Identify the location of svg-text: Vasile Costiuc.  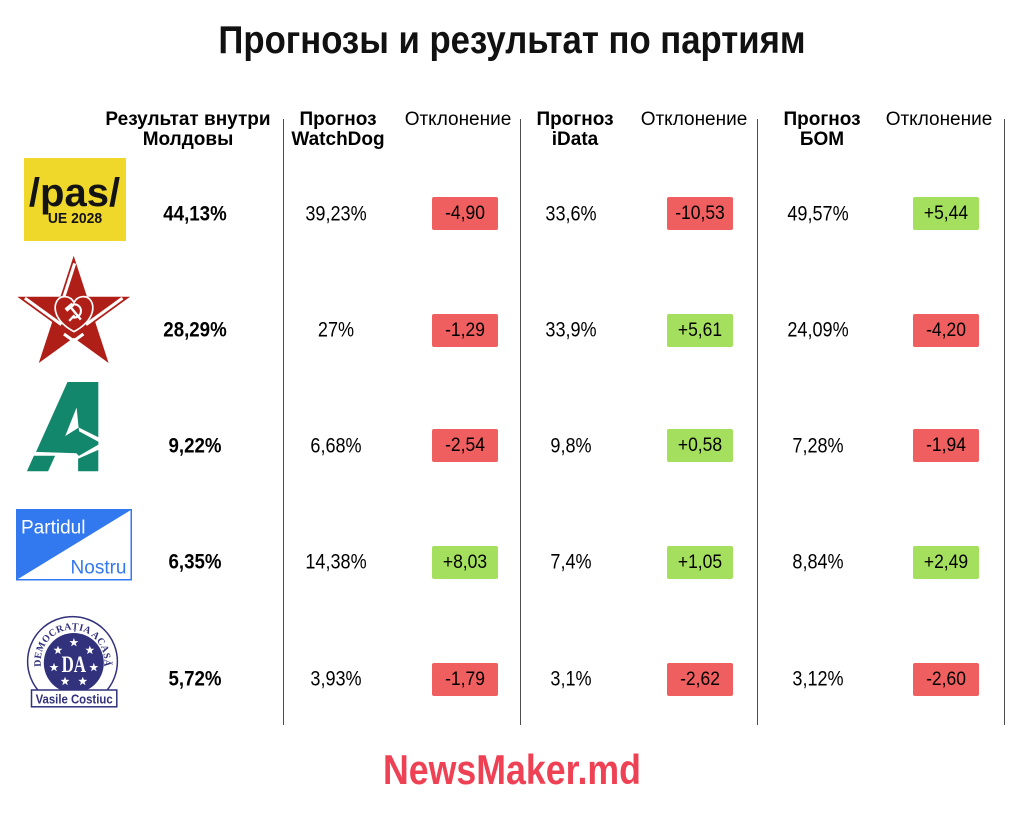
(74, 699).